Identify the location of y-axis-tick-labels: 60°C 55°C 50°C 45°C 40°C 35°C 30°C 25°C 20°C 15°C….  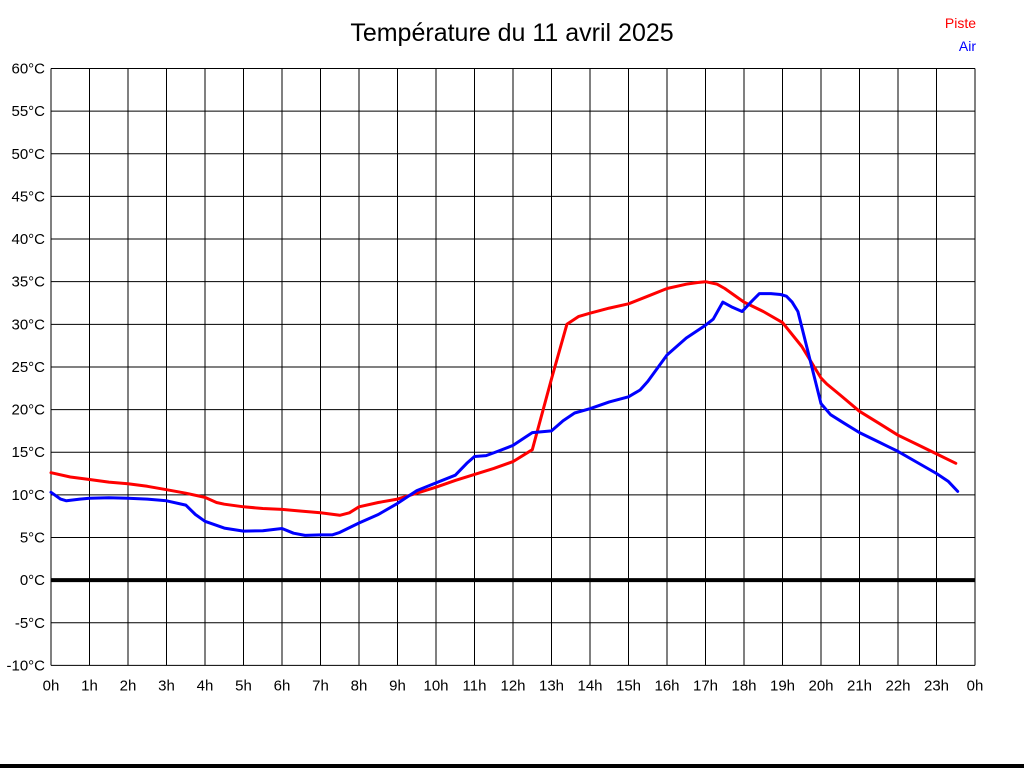
(25, 368).